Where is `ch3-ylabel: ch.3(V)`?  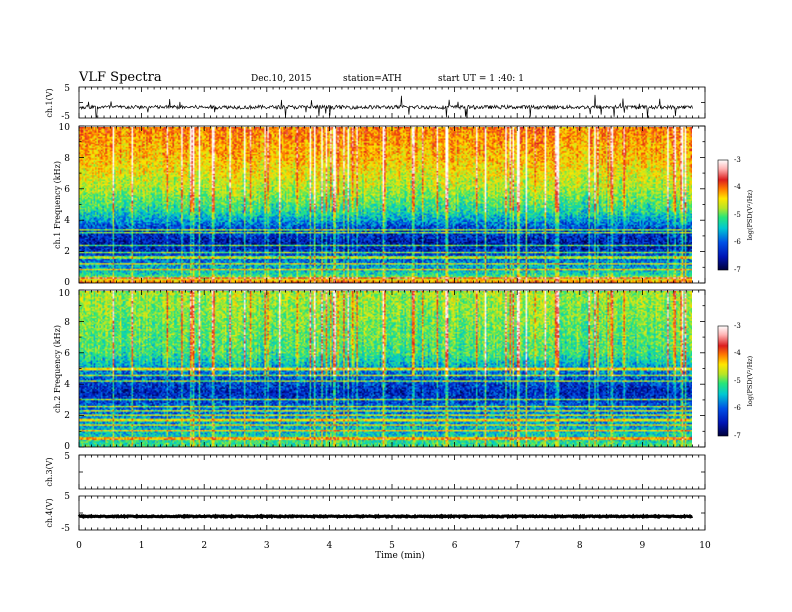
ch3-ylabel: ch.3(V) is located at coordinates (49, 471).